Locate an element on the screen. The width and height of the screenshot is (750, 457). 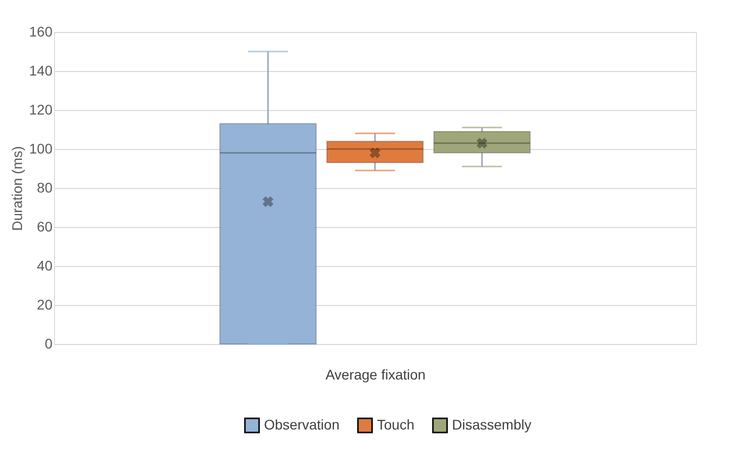
legend-label: Observation is located at coordinates (302, 424).